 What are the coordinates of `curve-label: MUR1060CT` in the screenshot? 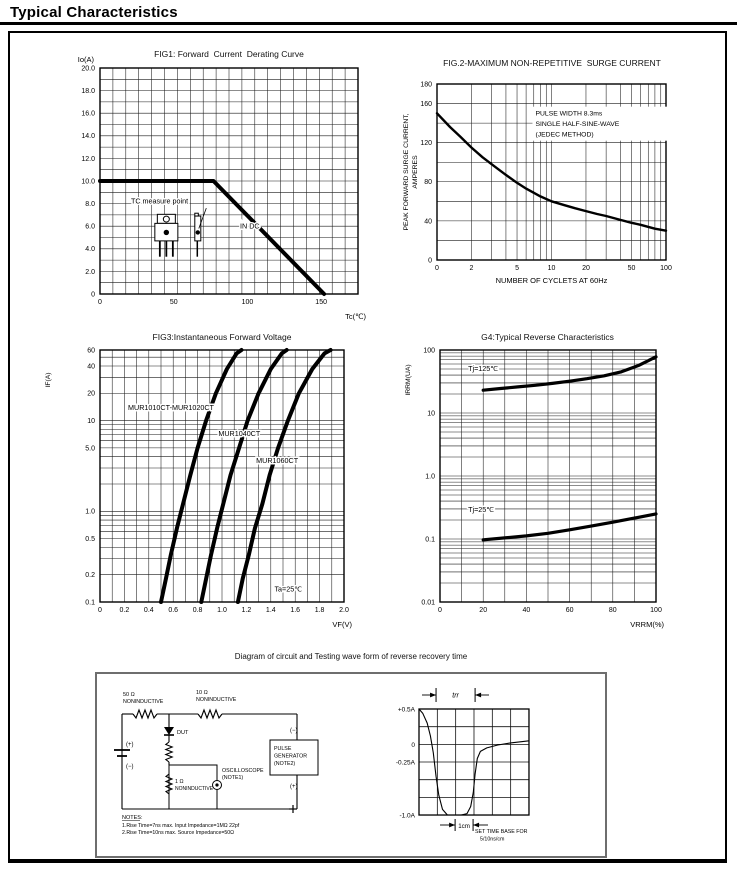 It's located at (277, 460).